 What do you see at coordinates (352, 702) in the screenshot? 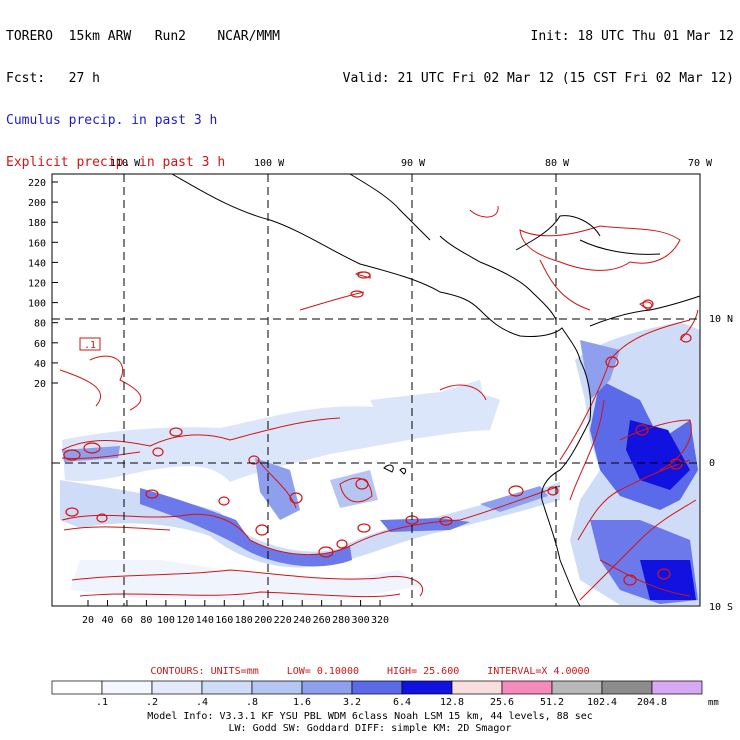
I see `colorbar-label: 3.2` at bounding box center [352, 702].